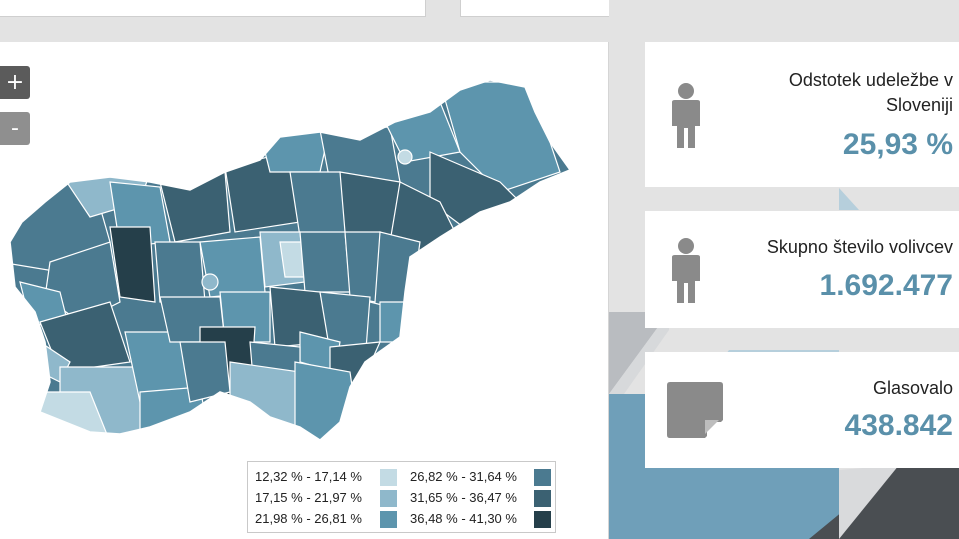 Image resolution: width=959 pixels, height=539 pixels. What do you see at coordinates (15, 82) in the screenshot?
I see `zoom-in-button: +` at bounding box center [15, 82].